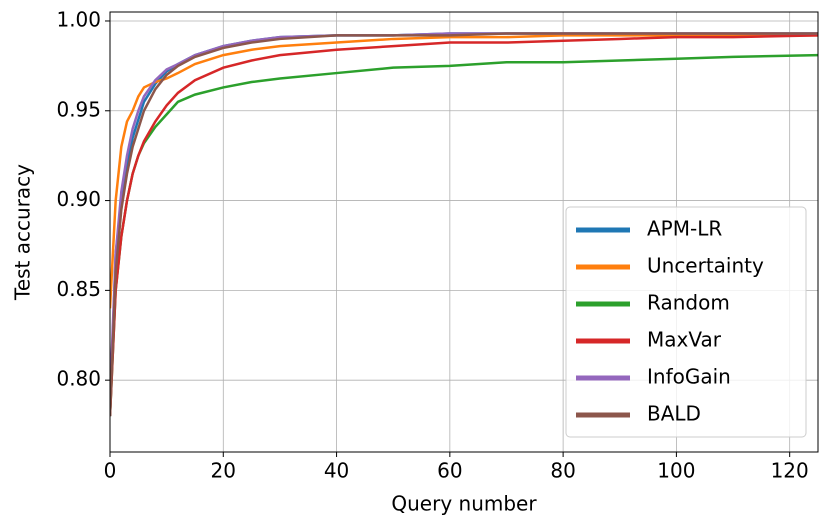 The image size is (830, 530). Describe the element at coordinates (689, 377) in the screenshot. I see `legend-label: InfoGain` at that location.